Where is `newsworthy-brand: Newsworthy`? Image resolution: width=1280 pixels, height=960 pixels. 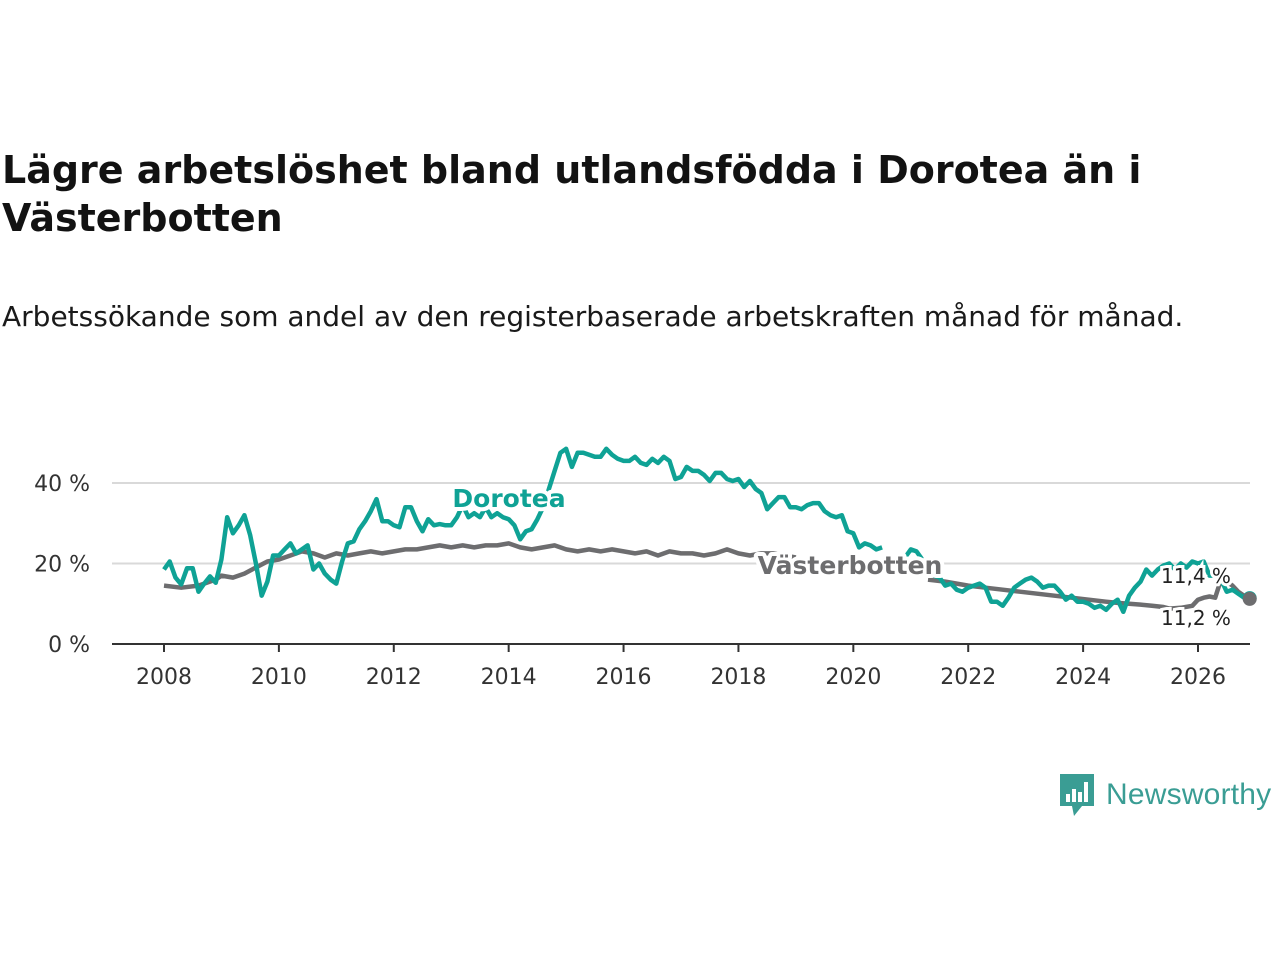
newsworthy-brand: Newsworthy is located at coordinates (1164, 795).